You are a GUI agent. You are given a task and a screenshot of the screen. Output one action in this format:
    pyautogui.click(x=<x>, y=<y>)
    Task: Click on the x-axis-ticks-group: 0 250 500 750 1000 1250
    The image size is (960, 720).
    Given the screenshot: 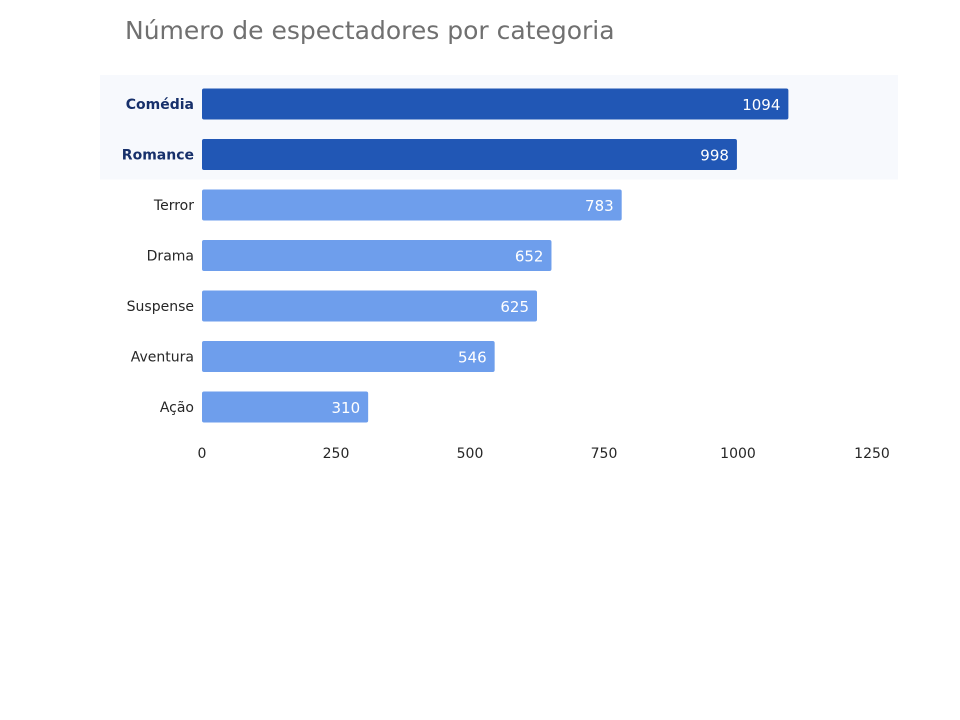 What is the action you would take?
    pyautogui.click(x=544, y=454)
    